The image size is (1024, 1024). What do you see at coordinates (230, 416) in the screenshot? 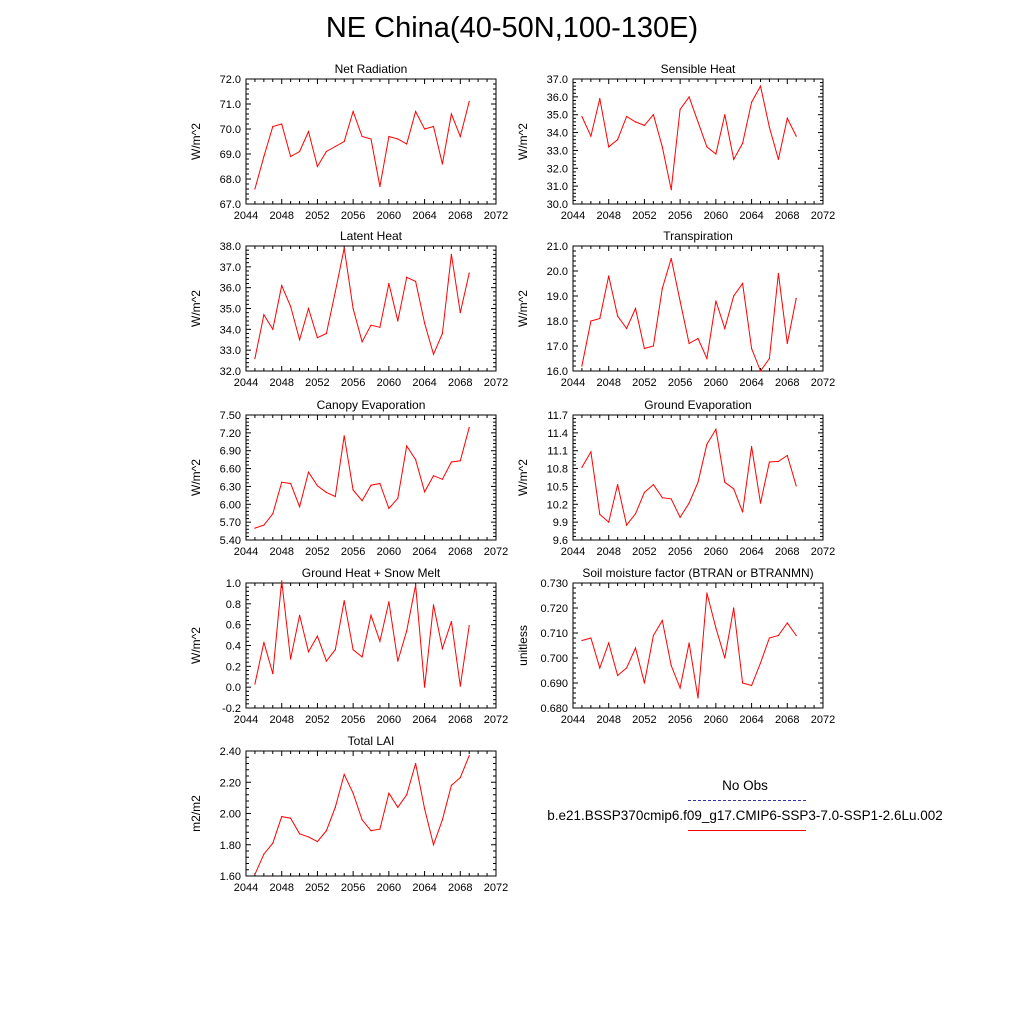
I see `y-tick-label: 7.50` at bounding box center [230, 416].